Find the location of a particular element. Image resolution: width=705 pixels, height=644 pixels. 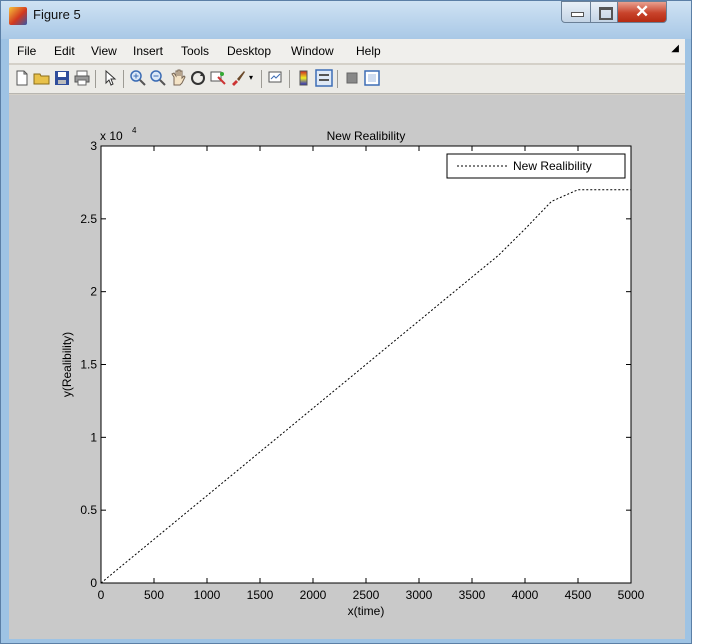

dock-arrow-icon: ◢ is located at coordinates (675, 48).